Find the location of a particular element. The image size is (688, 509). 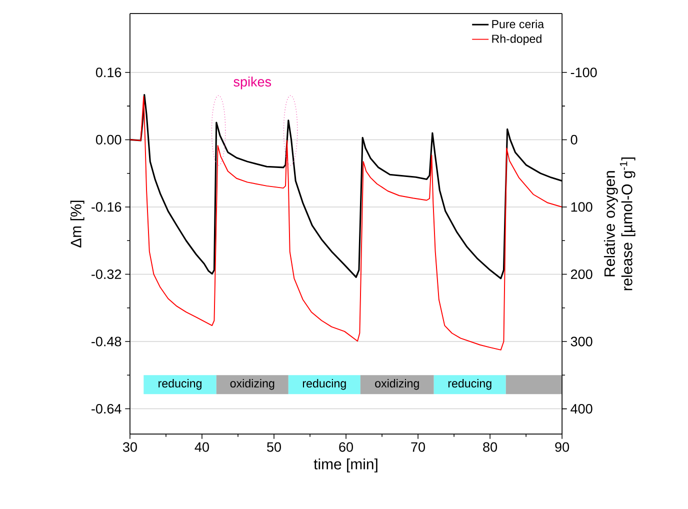

y2-tick-label: 100 is located at coordinates (581, 207).